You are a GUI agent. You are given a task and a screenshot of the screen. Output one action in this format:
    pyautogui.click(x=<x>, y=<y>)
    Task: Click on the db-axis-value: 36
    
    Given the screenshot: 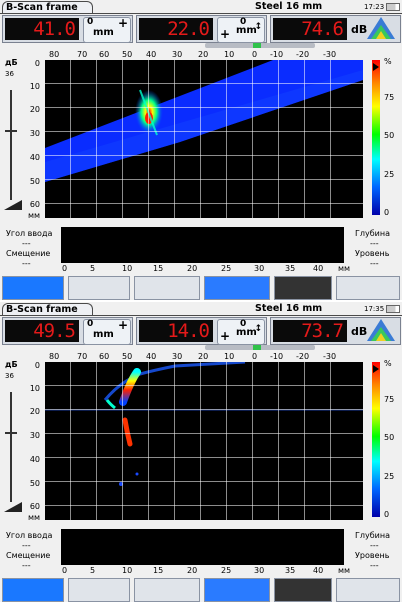 What is the action you would take?
    pyautogui.click(x=9, y=376)
    